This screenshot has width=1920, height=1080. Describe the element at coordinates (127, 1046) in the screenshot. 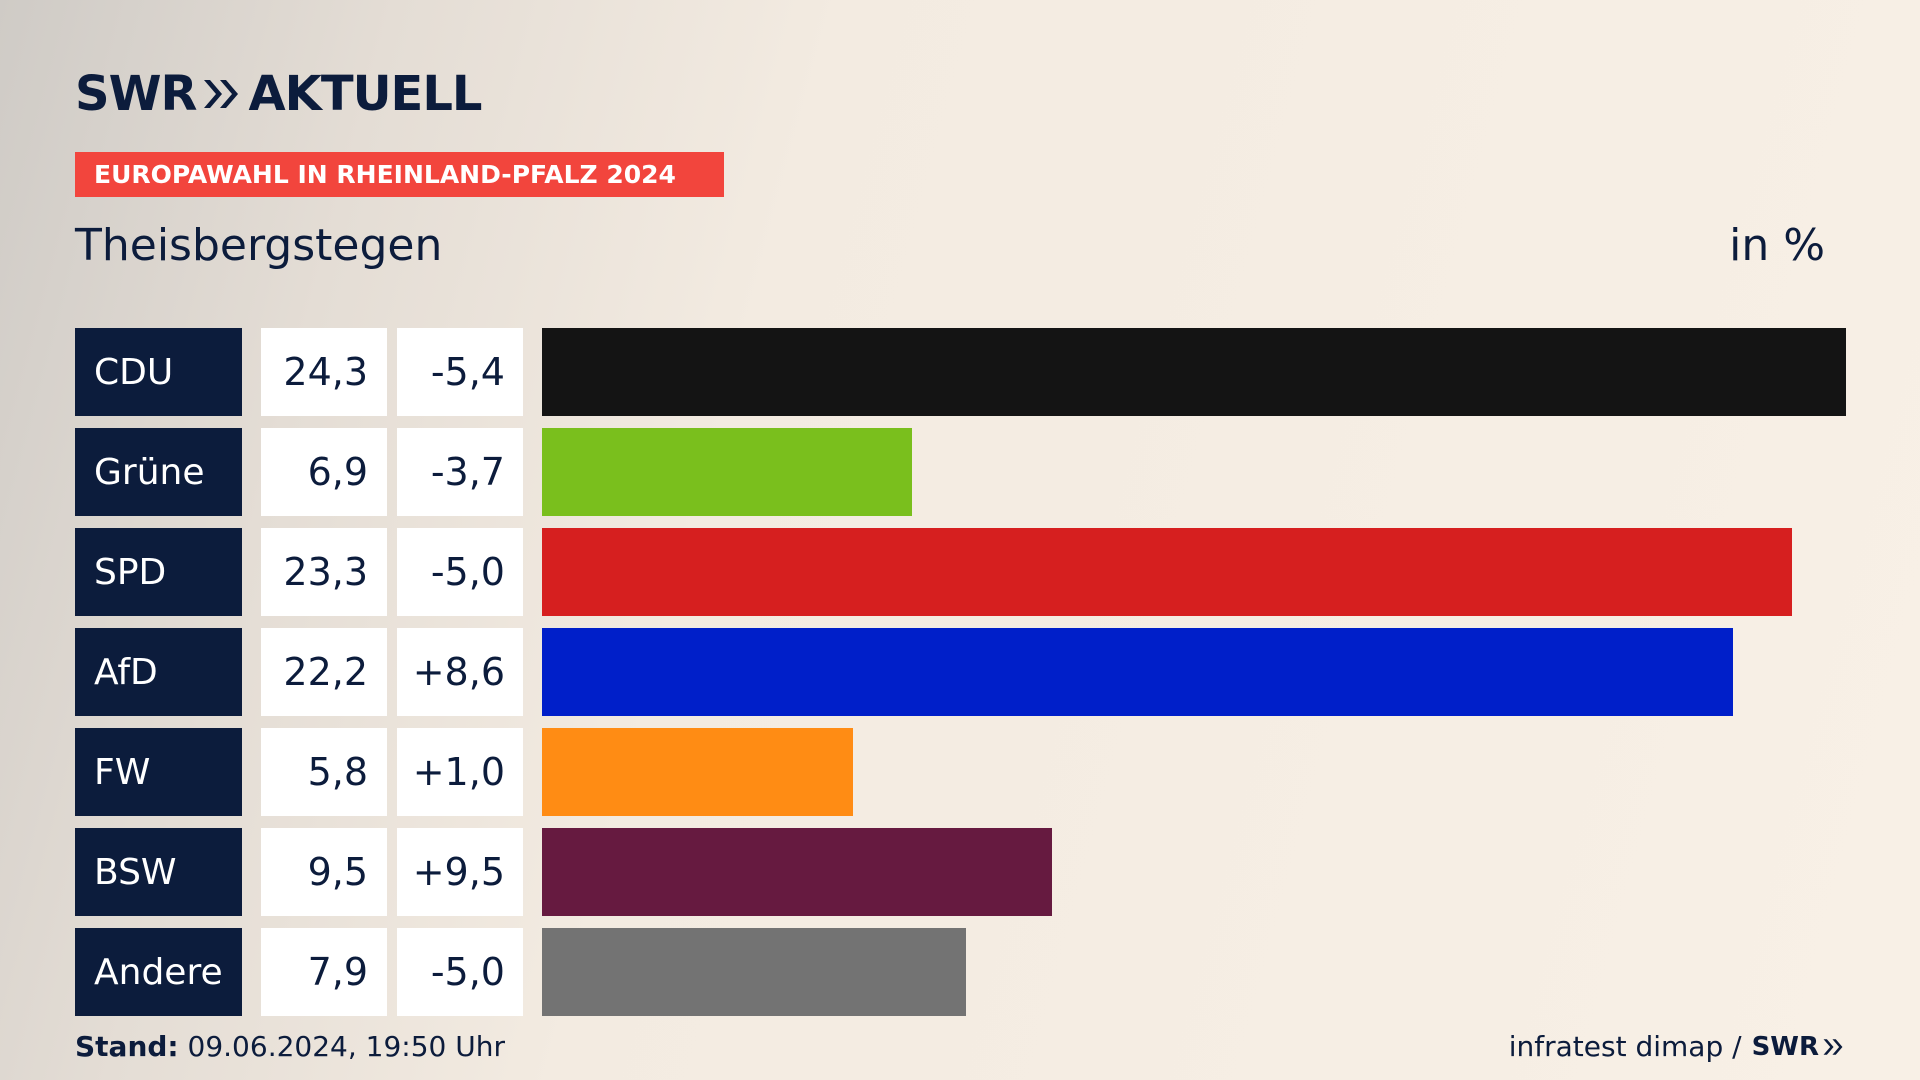

I see `stand-label: Stand:` at that location.